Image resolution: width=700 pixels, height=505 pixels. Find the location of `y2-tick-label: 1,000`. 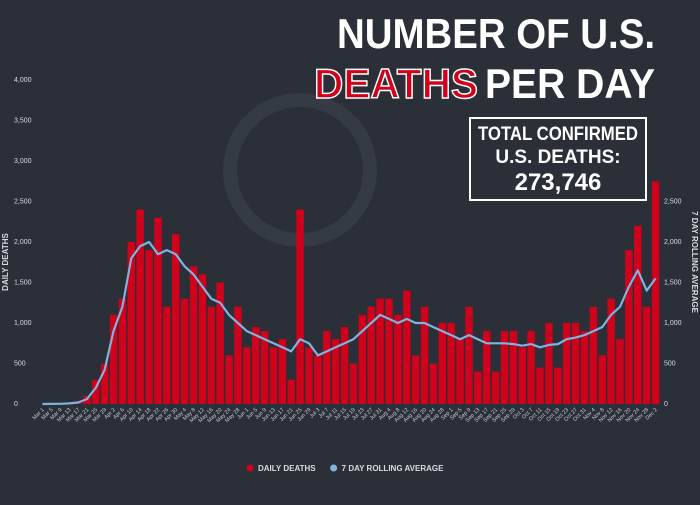

y2-tick-label: 1,000 is located at coordinates (673, 323).